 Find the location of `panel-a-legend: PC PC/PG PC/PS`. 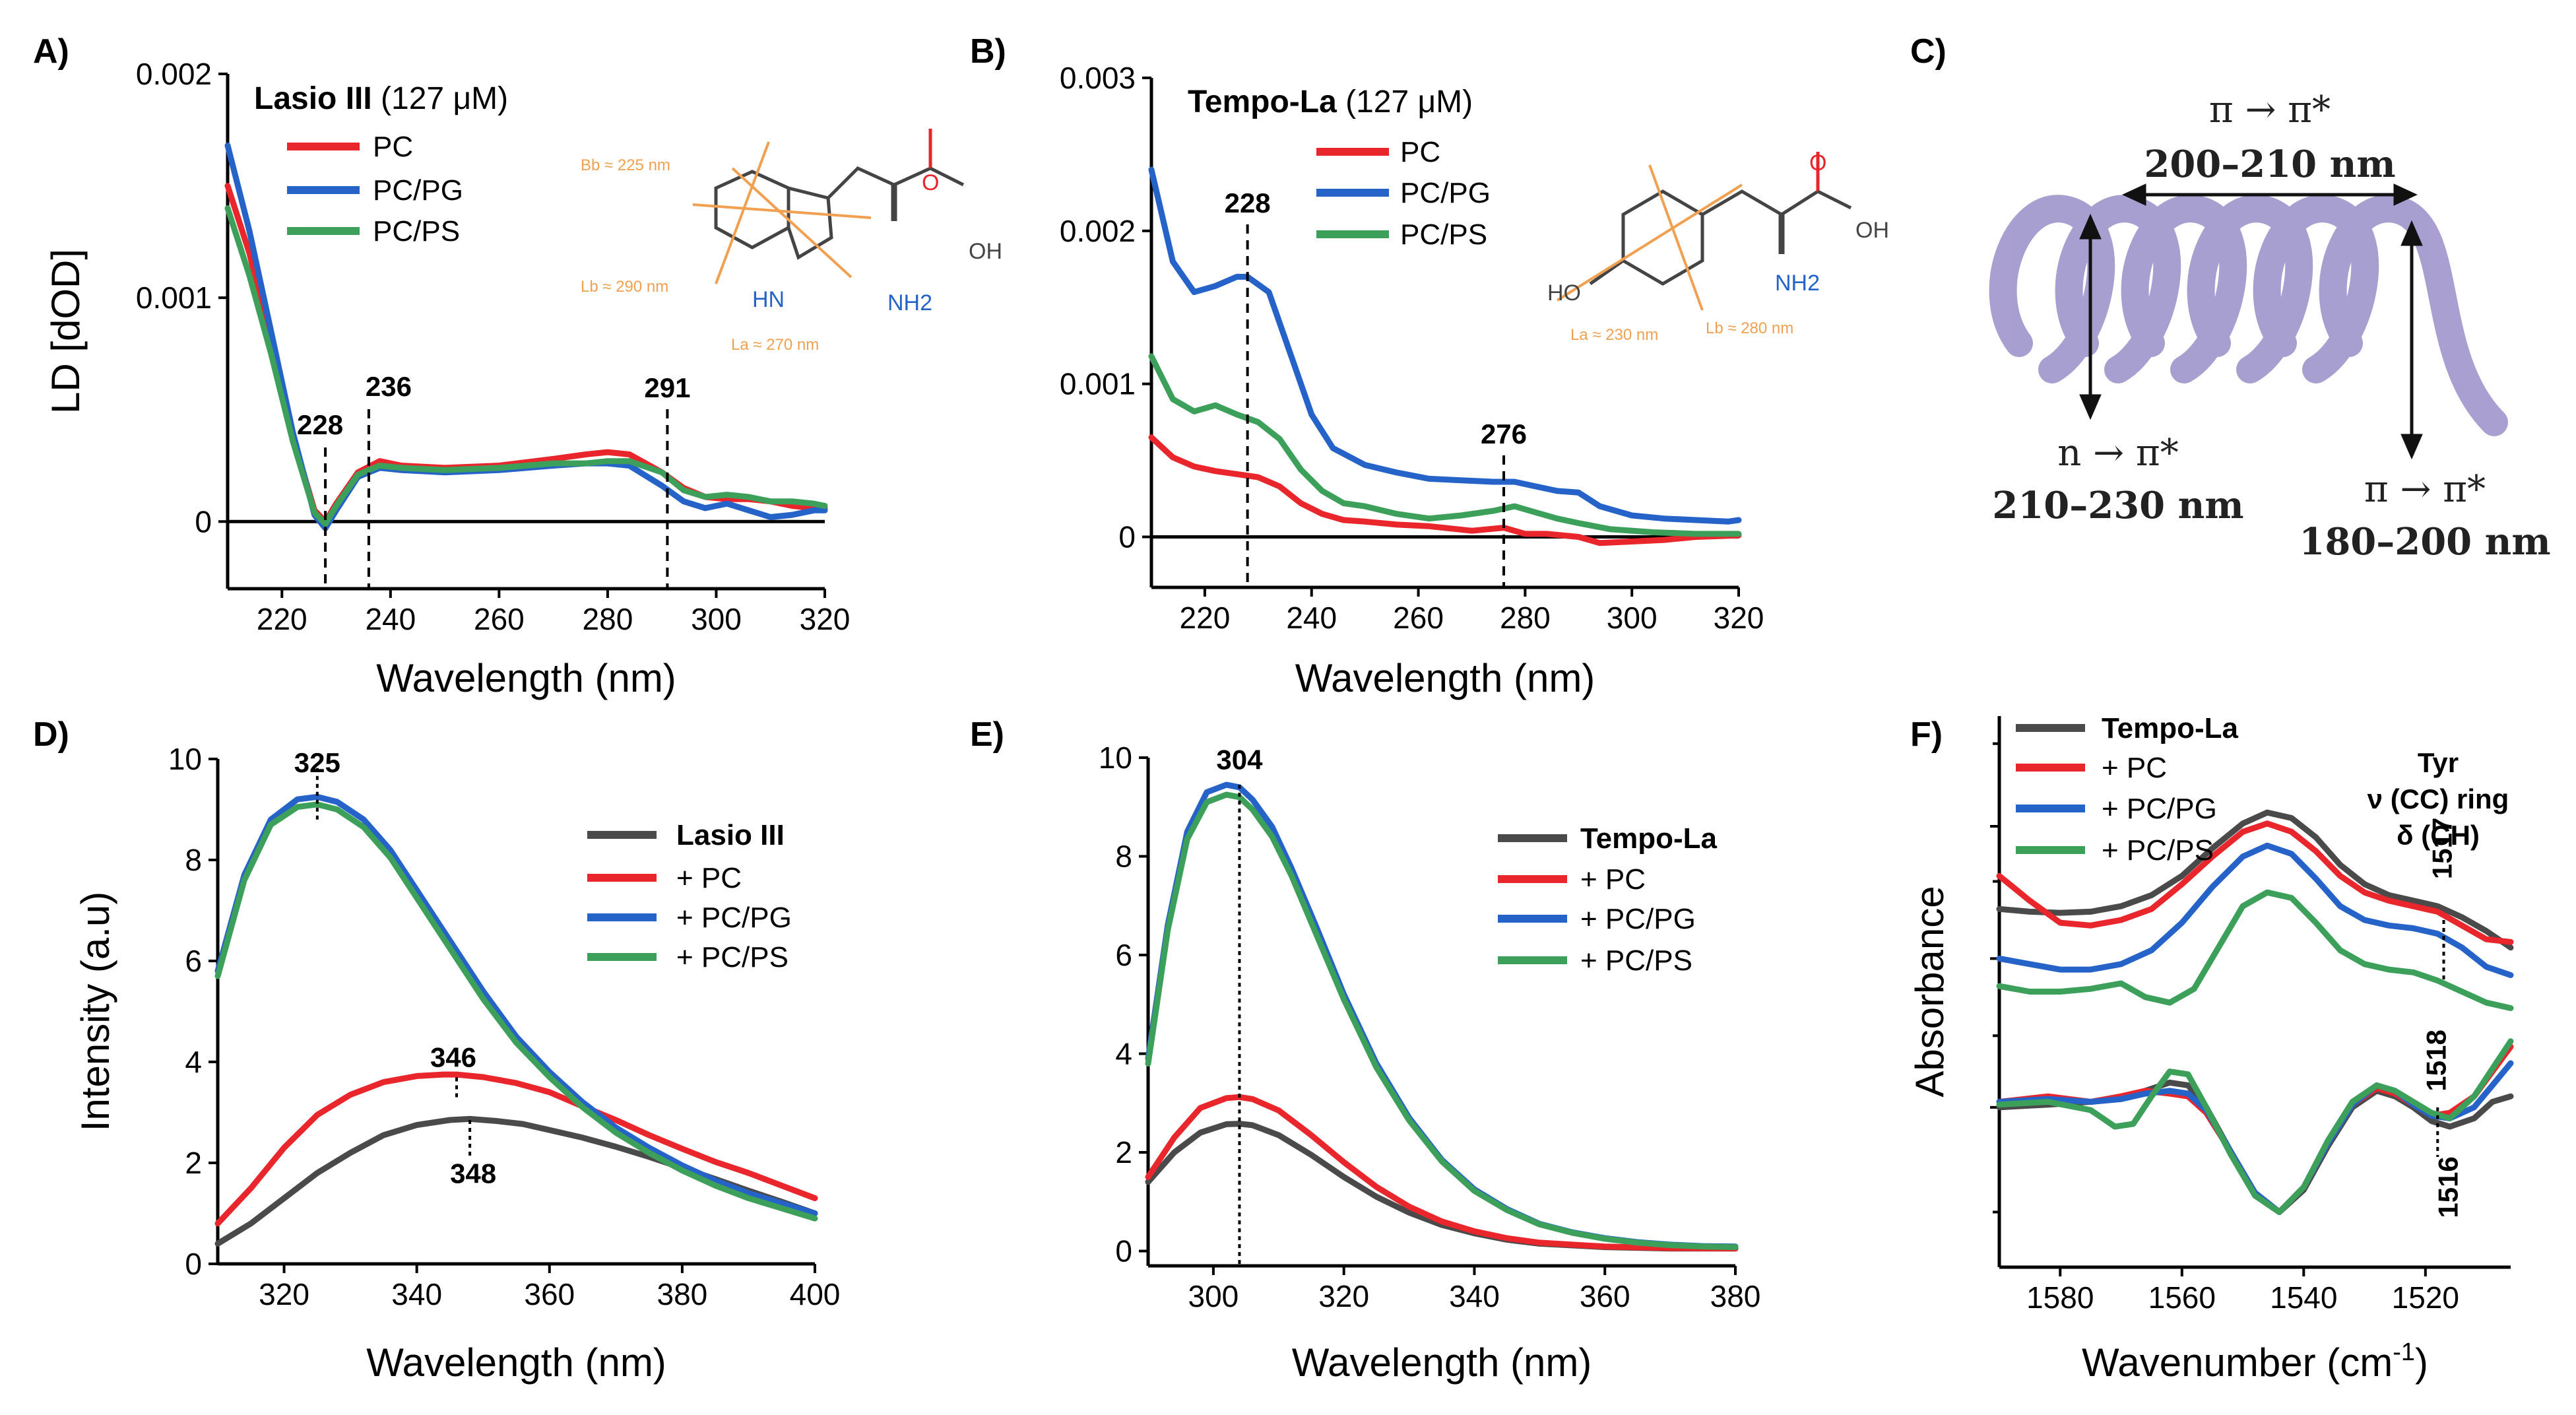

panel-a-legend: PC PC/PG PC/PS is located at coordinates (375, 189).